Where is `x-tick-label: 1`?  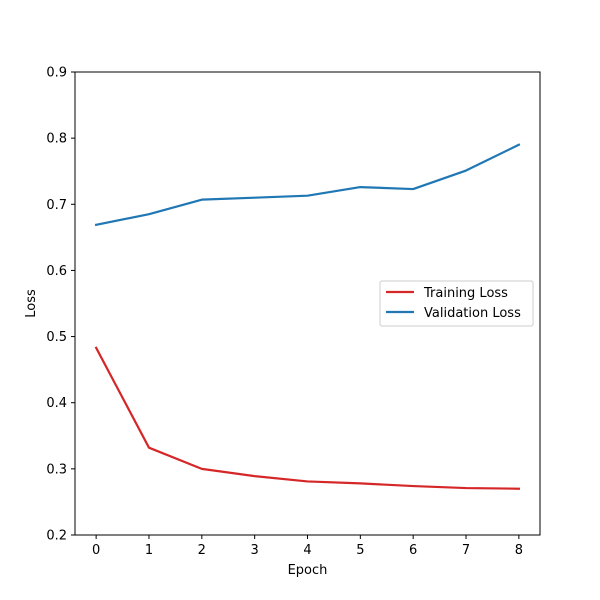
x-tick-label: 1 is located at coordinates (149, 550).